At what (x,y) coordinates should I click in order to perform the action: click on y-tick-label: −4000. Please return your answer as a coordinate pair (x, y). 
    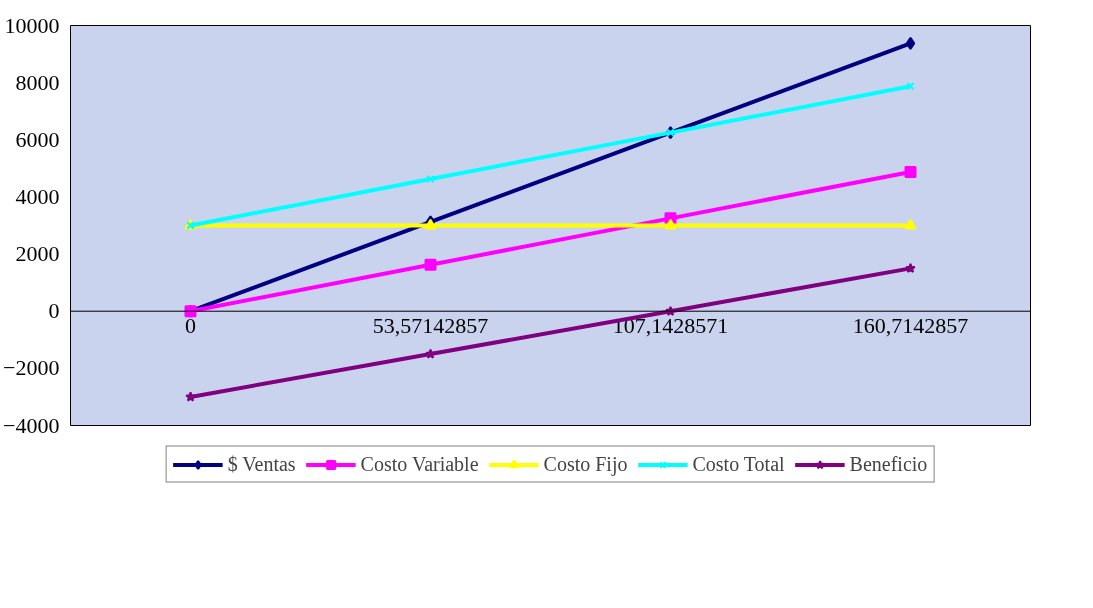
    Looking at the image, I should click on (31, 425).